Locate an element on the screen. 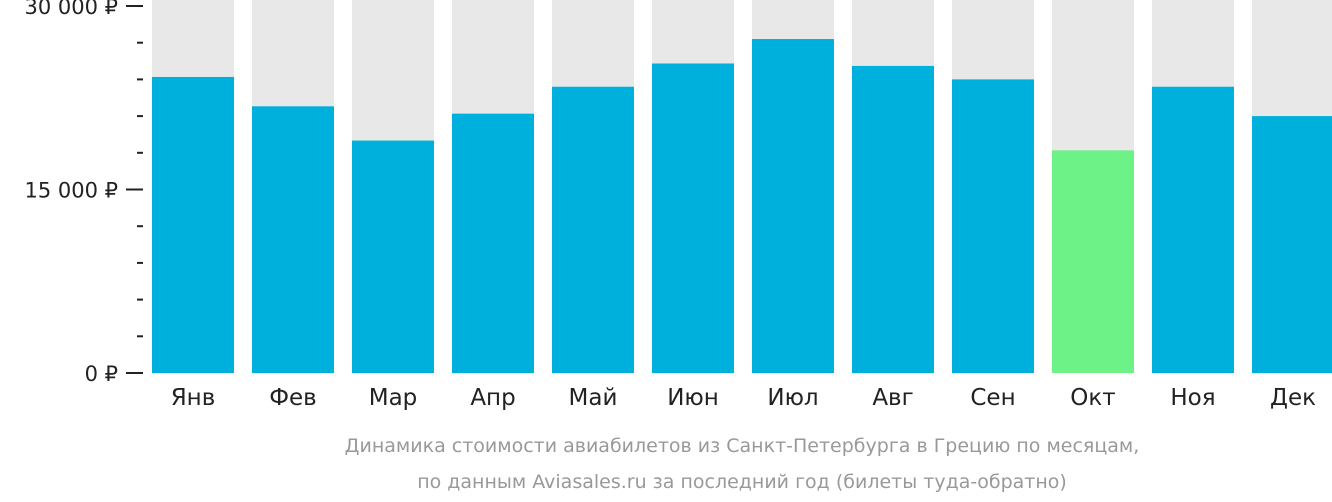  x-tick-label-5: Июн is located at coordinates (693, 398).